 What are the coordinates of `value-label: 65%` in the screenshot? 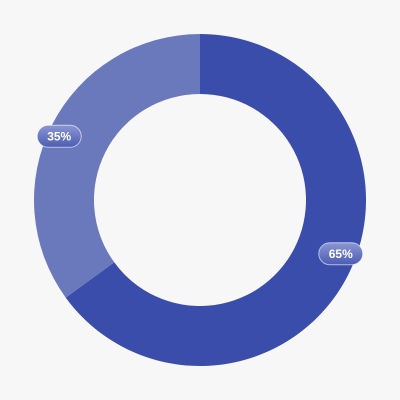 It's located at (341, 254).